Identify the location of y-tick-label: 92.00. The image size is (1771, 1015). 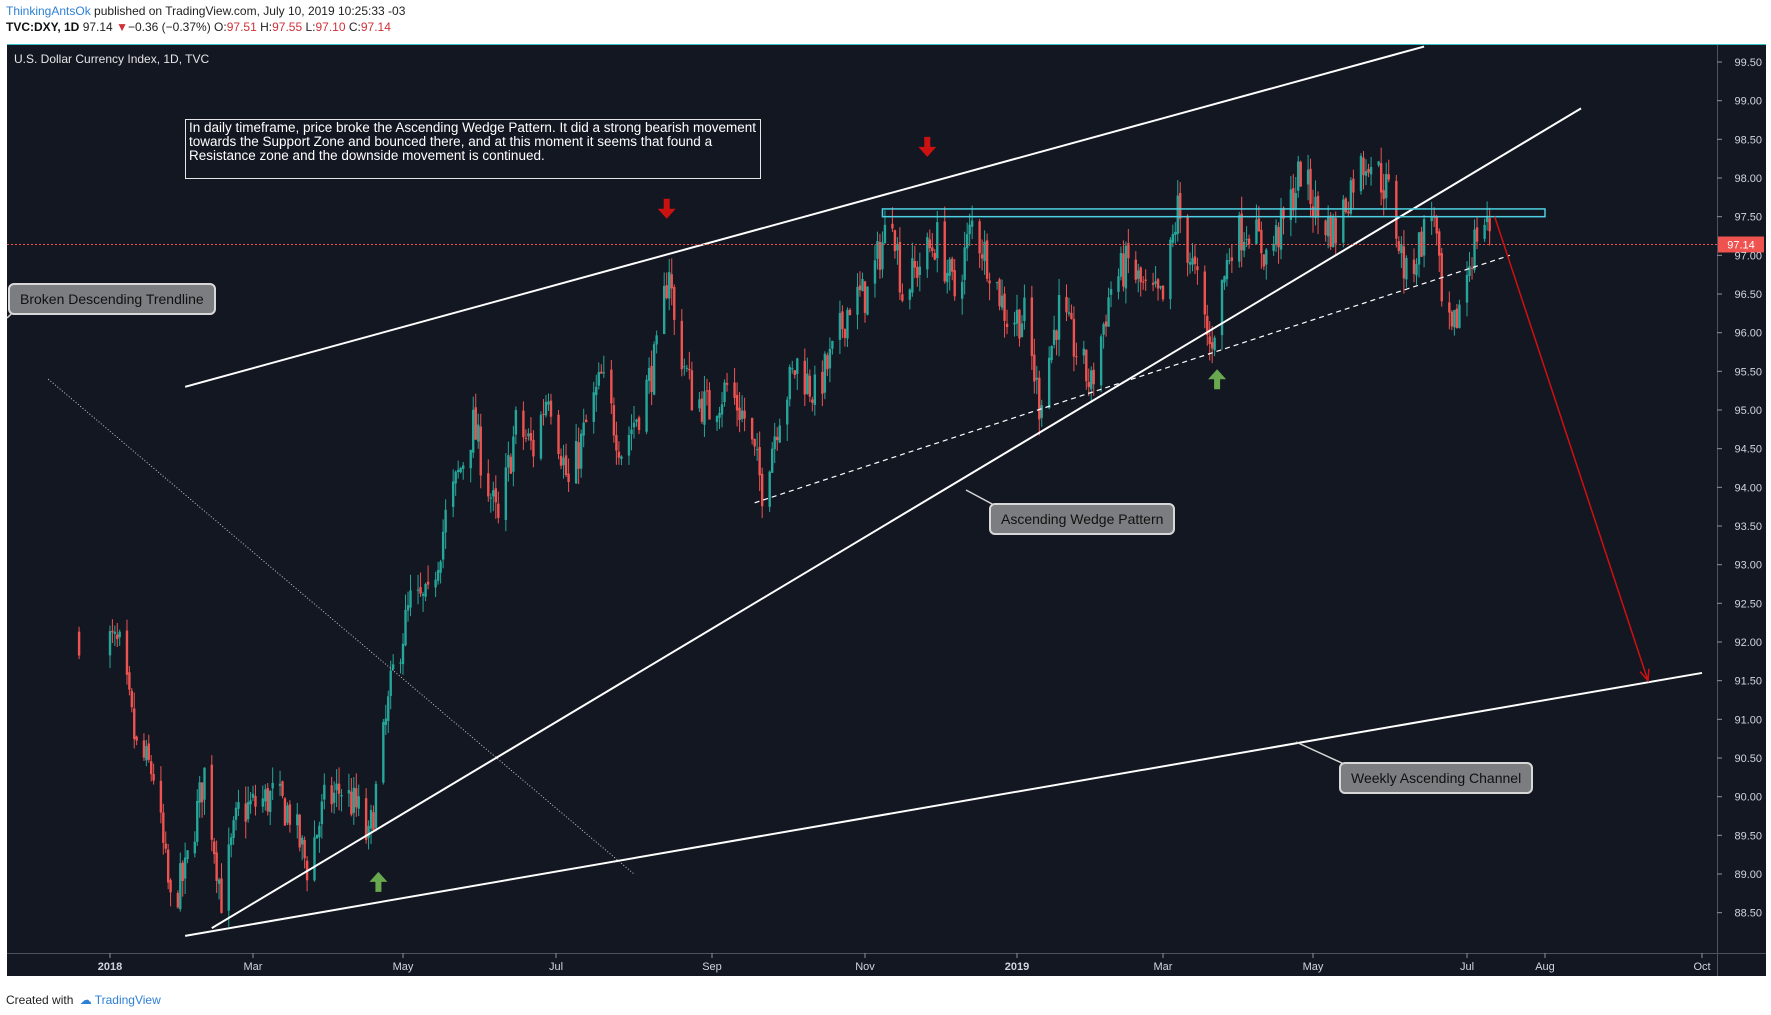
(1748, 643).